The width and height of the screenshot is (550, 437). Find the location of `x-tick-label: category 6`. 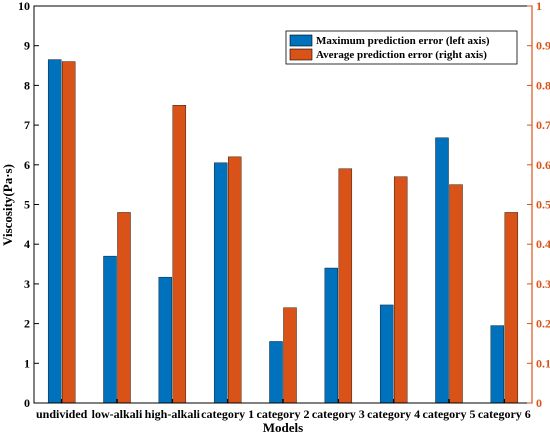

x-tick-label: category 6 is located at coordinates (504, 414).